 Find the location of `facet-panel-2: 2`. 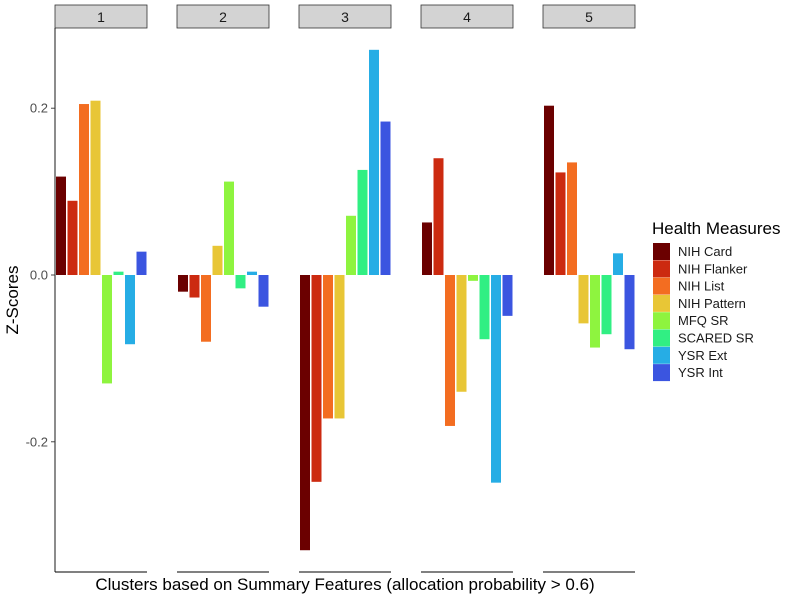

facet-panel-2: 2 is located at coordinates (223, 288).